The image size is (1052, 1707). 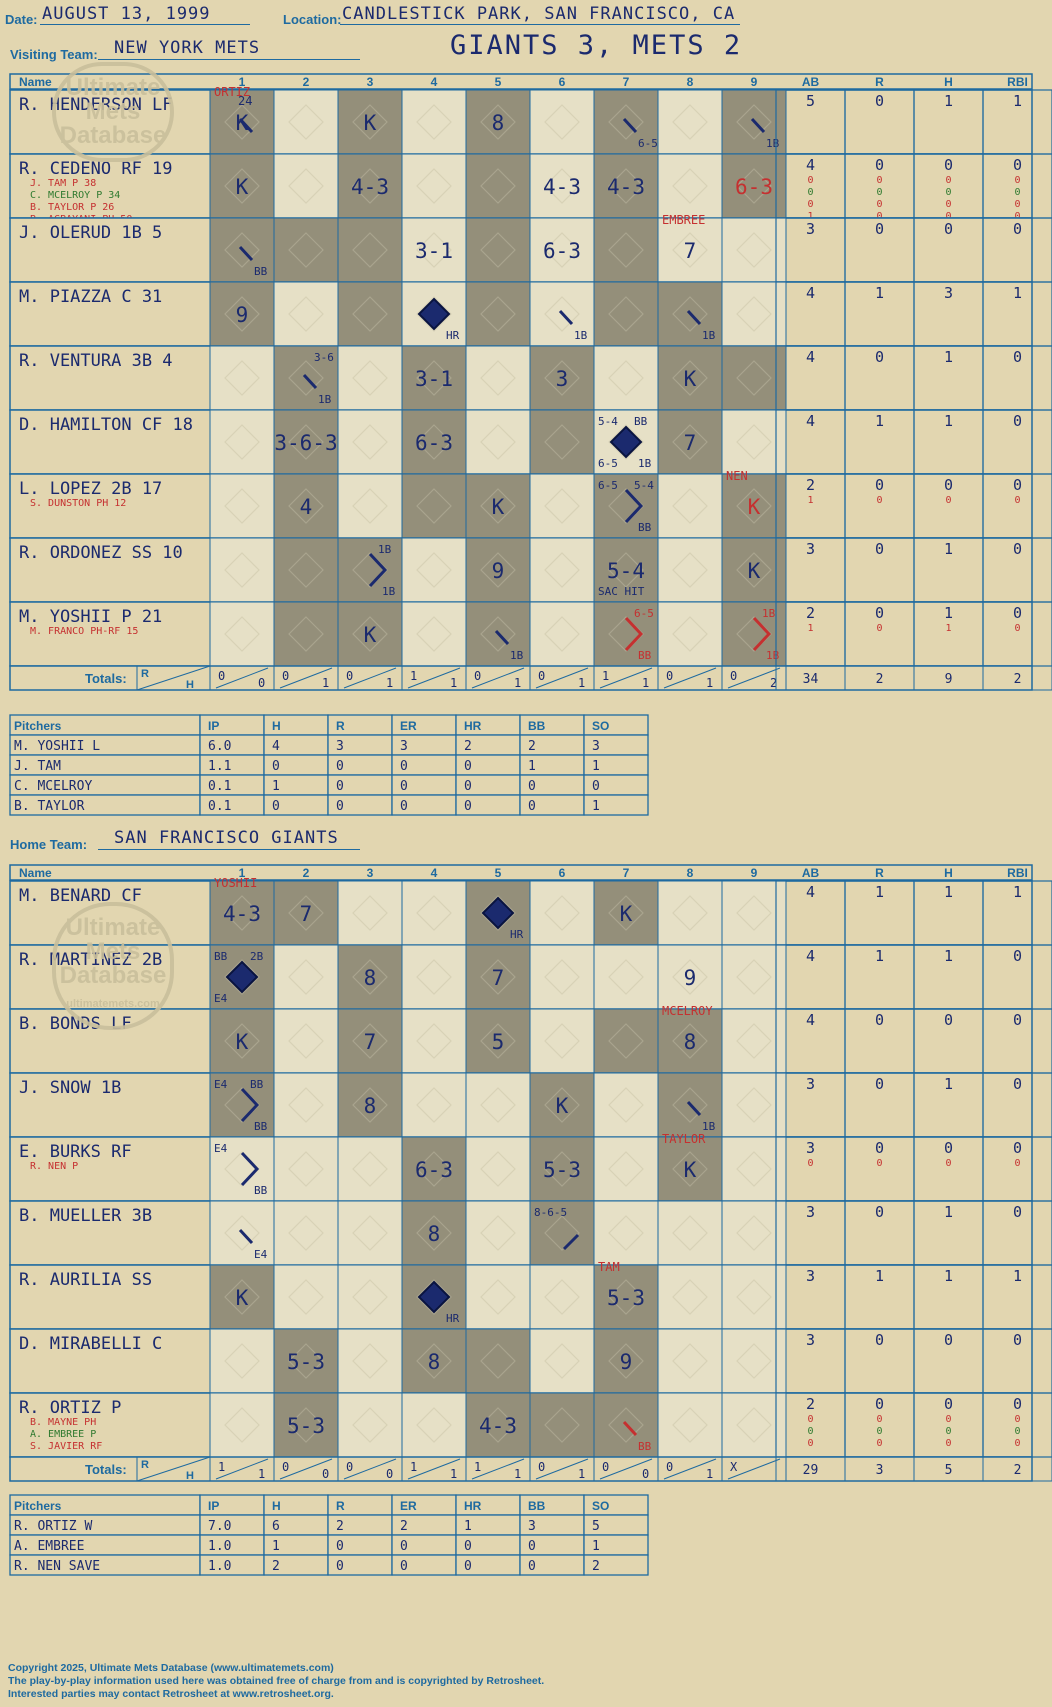 I want to click on player-name: R. VENTURA 3B 4, so click(x=96, y=361).